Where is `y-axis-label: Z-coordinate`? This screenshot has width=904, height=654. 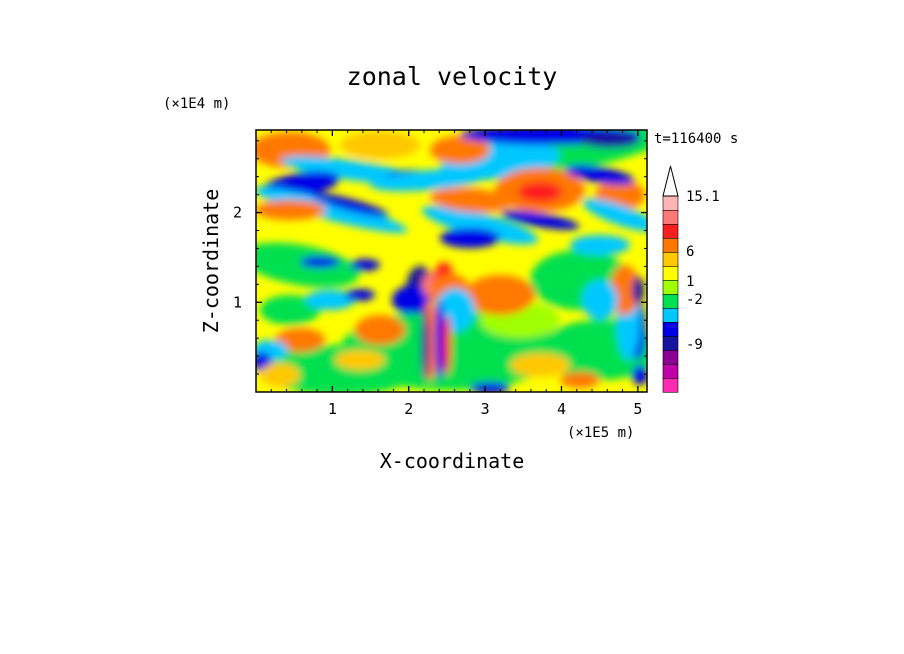
y-axis-label: Z-coordinate is located at coordinates (211, 261).